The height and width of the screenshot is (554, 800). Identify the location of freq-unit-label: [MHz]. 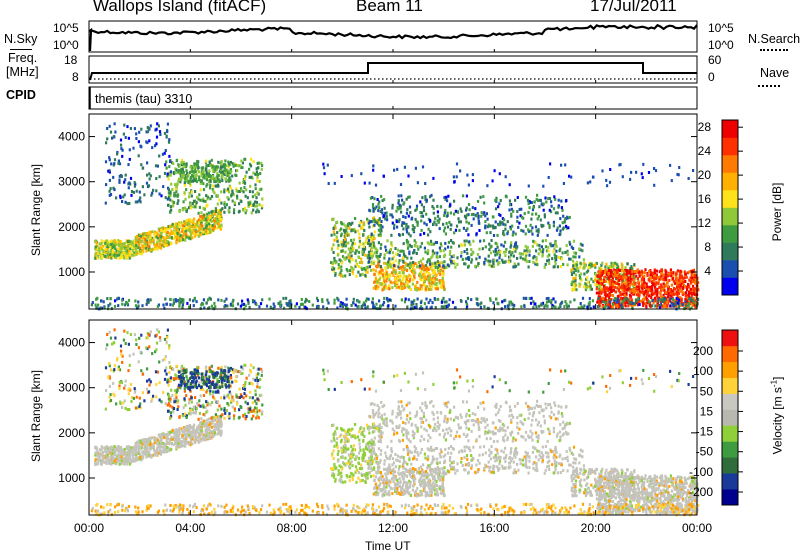
(22, 72).